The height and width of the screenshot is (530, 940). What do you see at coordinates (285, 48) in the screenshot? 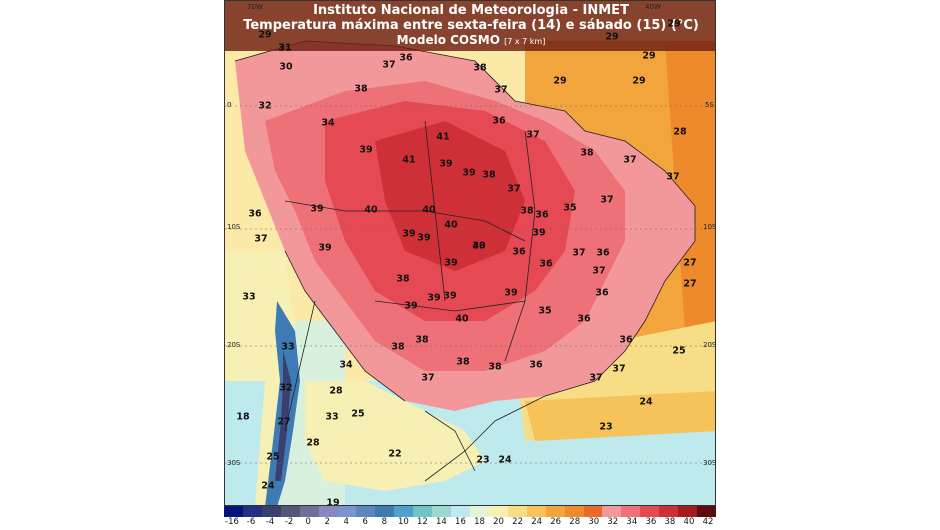
I see `temperature-value-label: 31` at bounding box center [285, 48].